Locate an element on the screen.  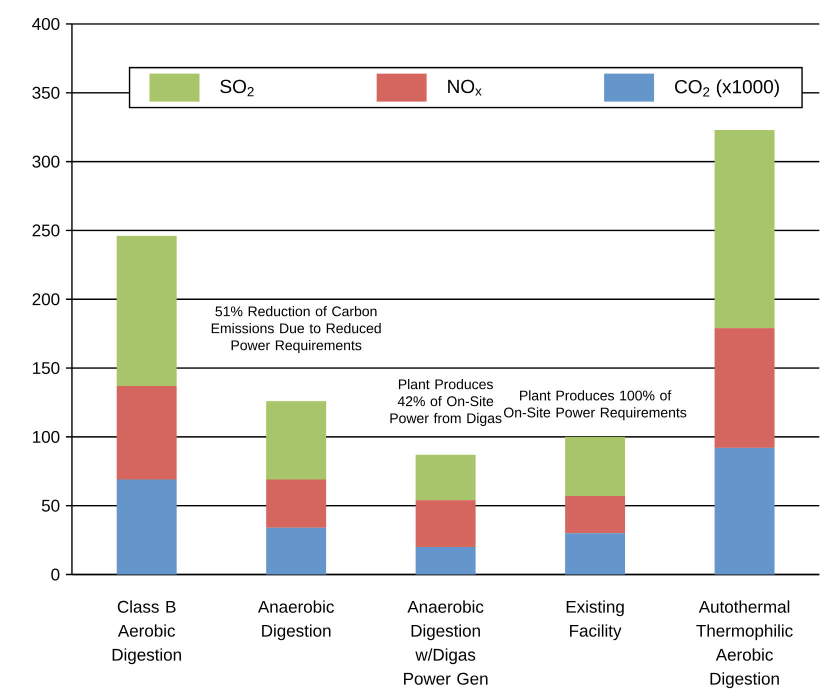
x-tick-label: Existing Facility is located at coordinates (595, 620).